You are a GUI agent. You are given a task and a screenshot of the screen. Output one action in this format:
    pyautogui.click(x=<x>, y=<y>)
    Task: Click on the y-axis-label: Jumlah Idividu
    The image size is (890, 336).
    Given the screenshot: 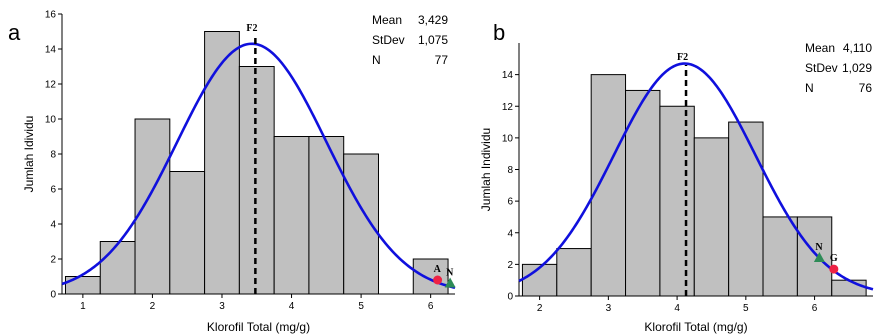 What is the action you would take?
    pyautogui.click(x=29, y=154)
    